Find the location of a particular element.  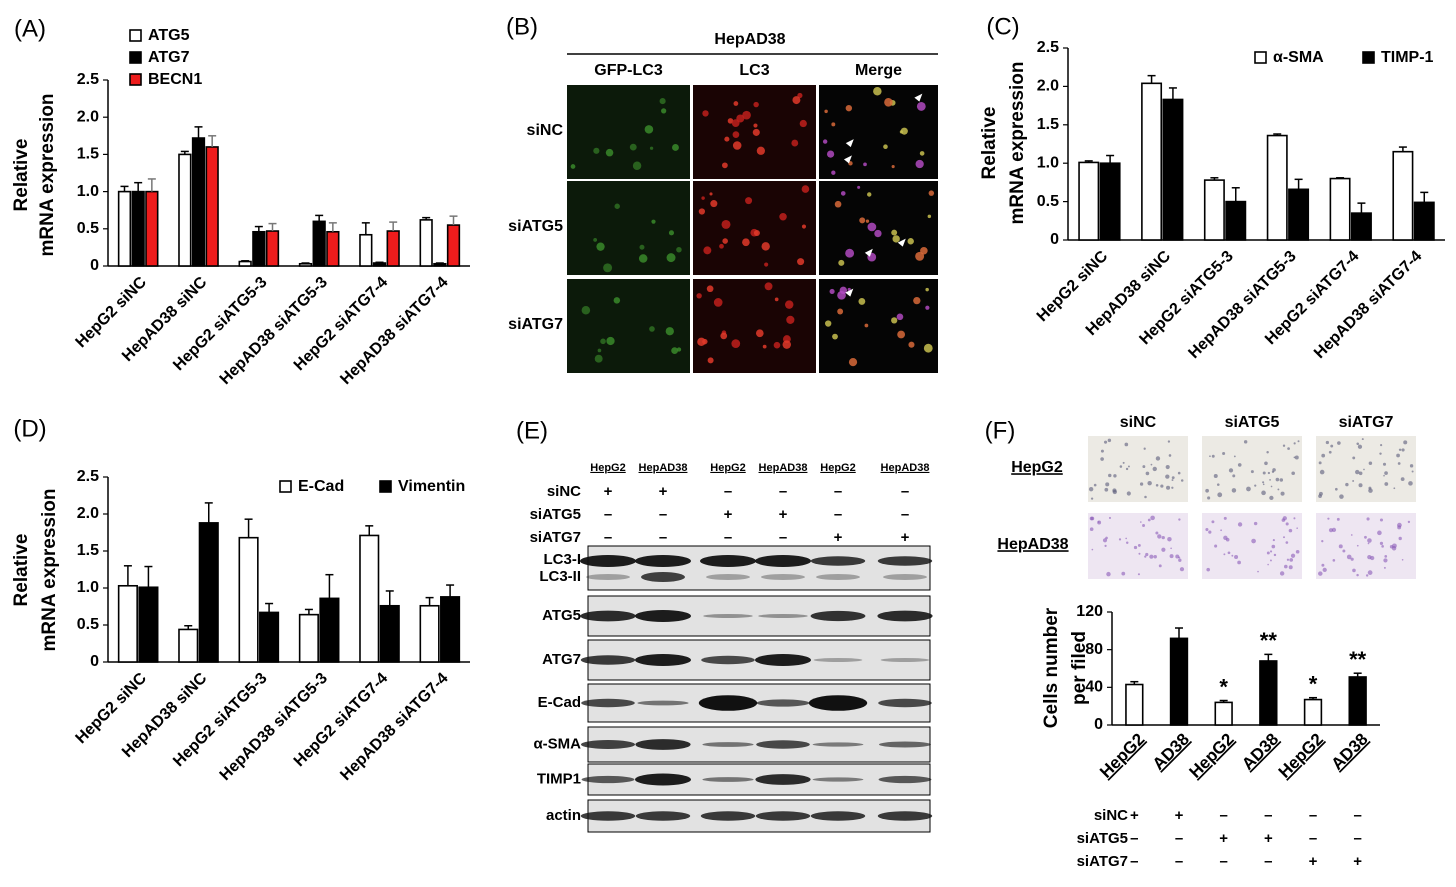

x-tick-label: HepAD38 siATG5-3 is located at coordinates (274, 727).